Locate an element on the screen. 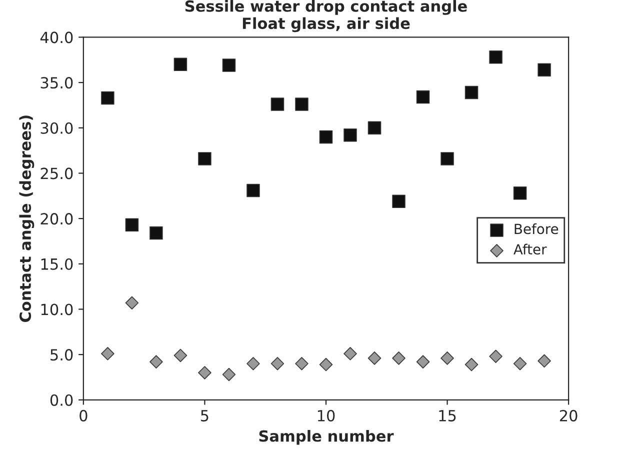 The height and width of the screenshot is (465, 618). y-tick-label: 25.0 is located at coordinates (56, 174).